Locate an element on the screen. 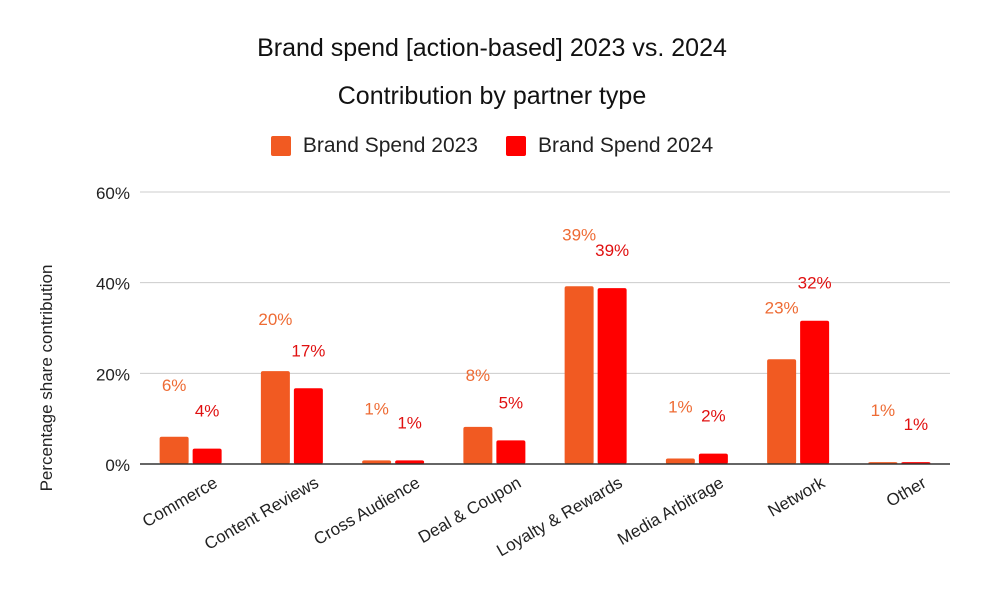 The width and height of the screenshot is (984, 594). x-tick-label: Cross Audience is located at coordinates (367, 511).